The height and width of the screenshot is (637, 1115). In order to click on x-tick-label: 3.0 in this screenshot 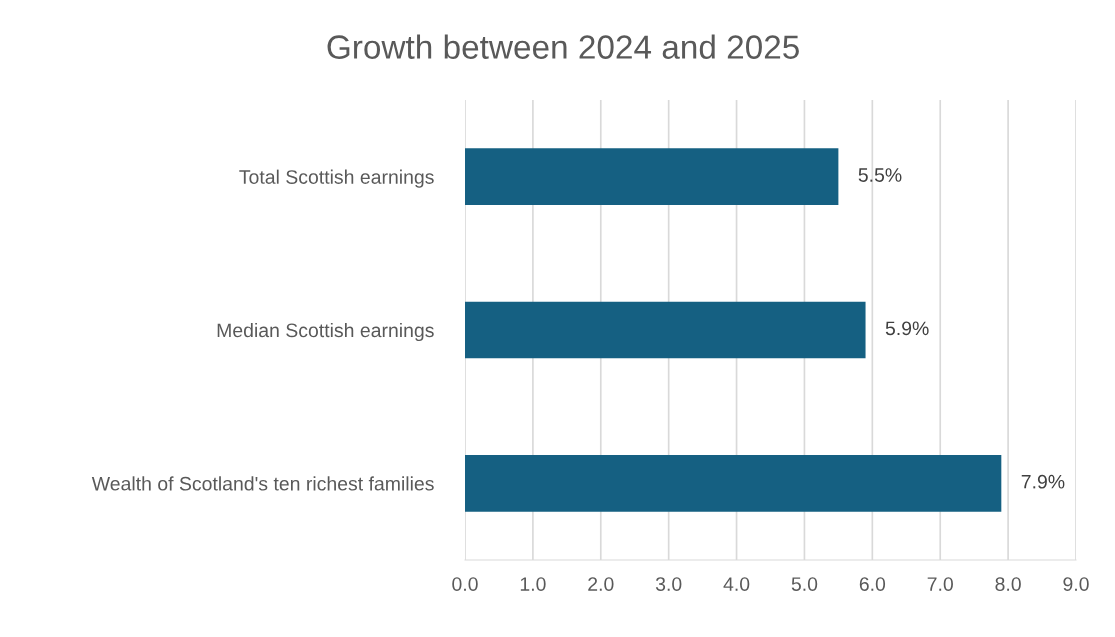, I will do `click(668, 584)`.